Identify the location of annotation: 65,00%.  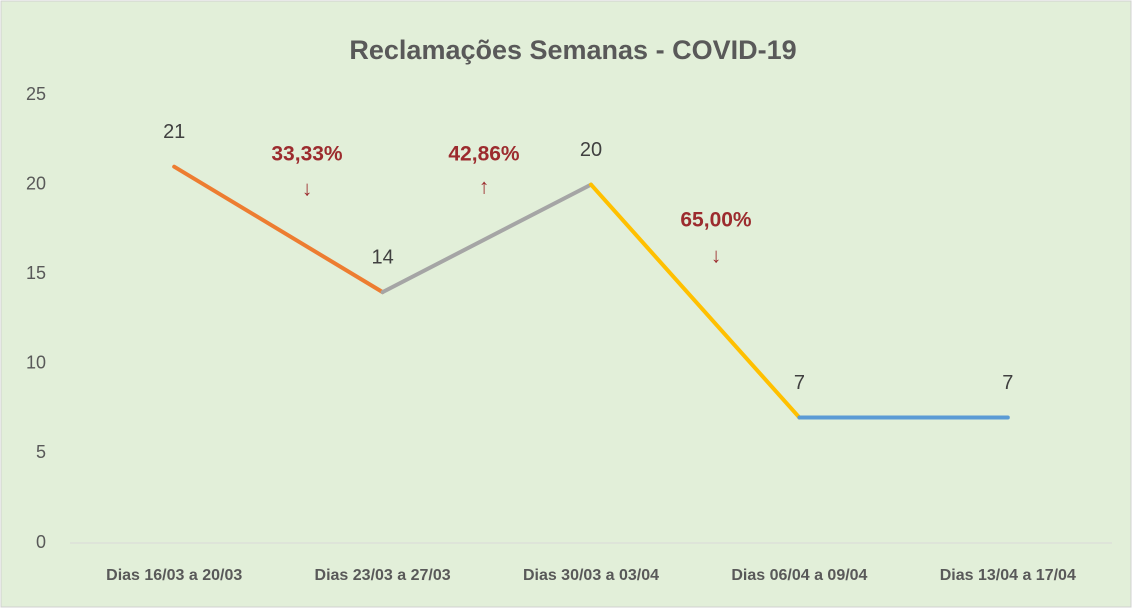
(716, 220).